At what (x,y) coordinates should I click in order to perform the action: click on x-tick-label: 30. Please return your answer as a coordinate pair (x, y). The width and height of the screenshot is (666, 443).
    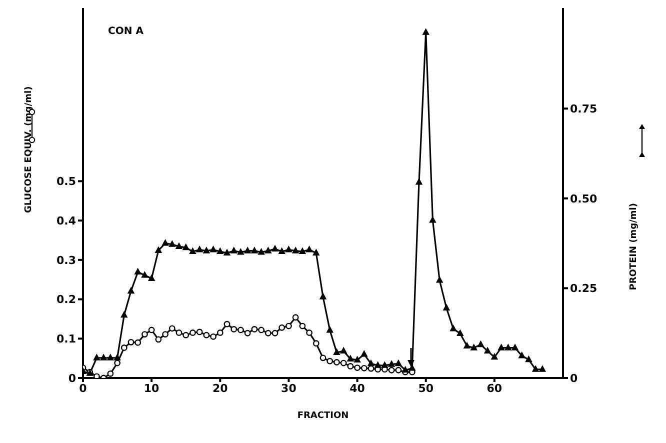
    Looking at the image, I should click on (289, 388).